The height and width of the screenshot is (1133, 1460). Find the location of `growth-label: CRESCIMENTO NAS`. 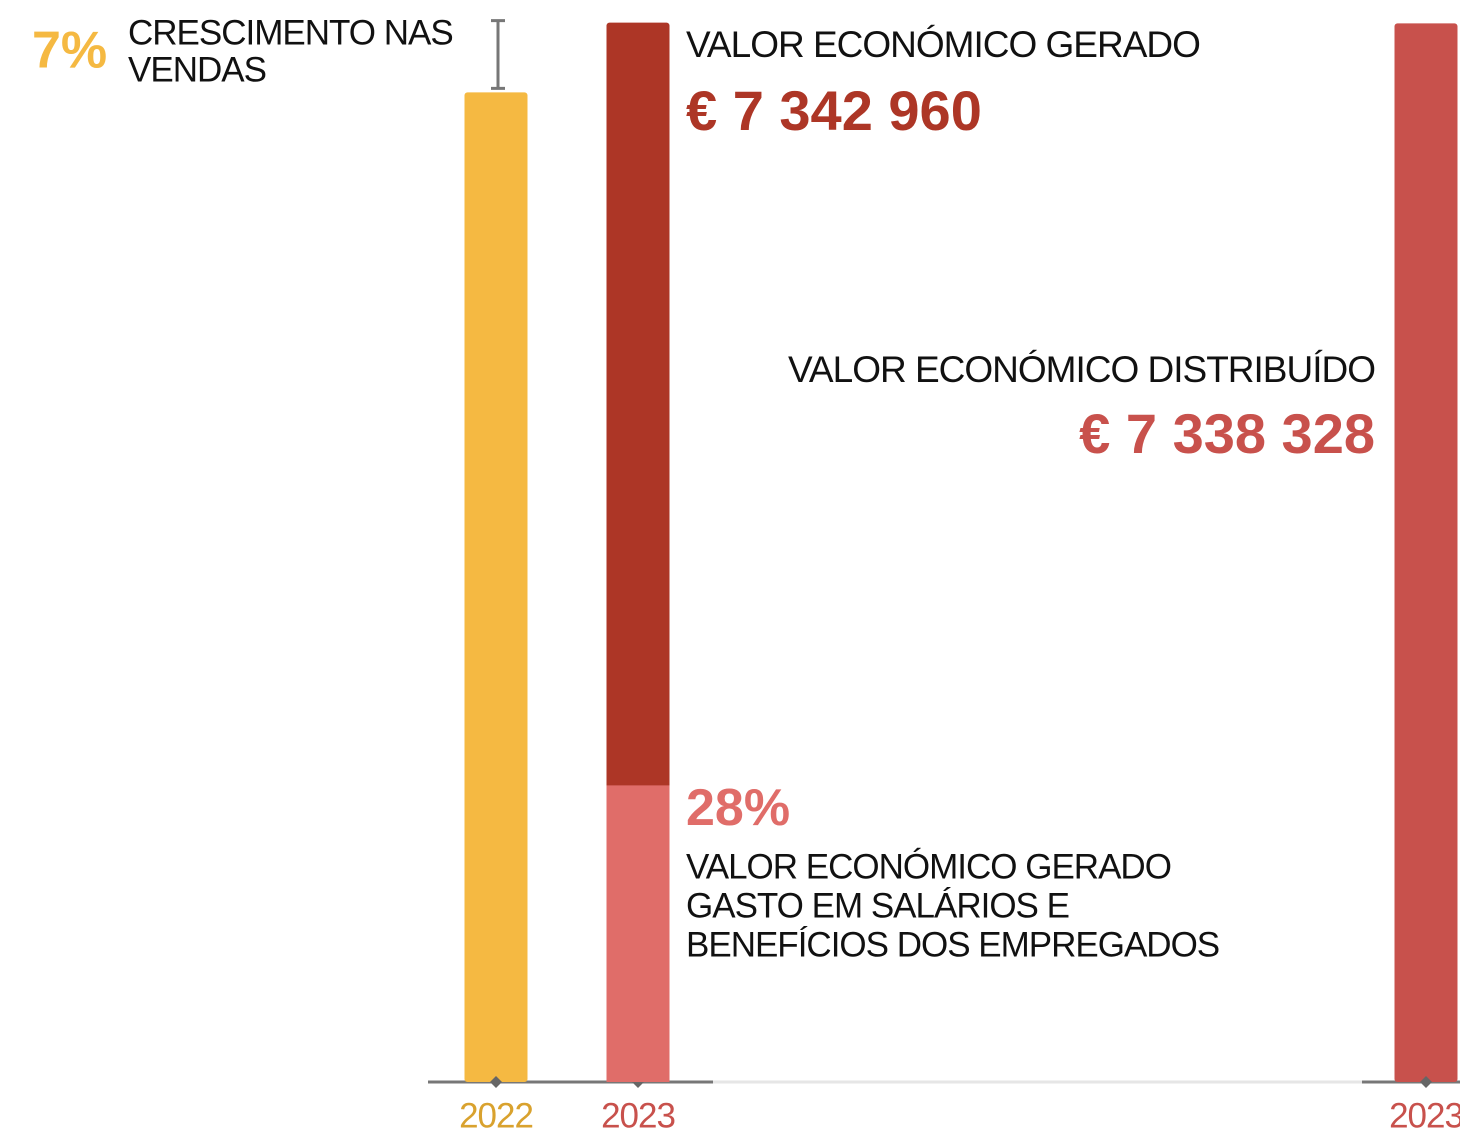

growth-label: CRESCIMENTO NAS is located at coordinates (290, 32).